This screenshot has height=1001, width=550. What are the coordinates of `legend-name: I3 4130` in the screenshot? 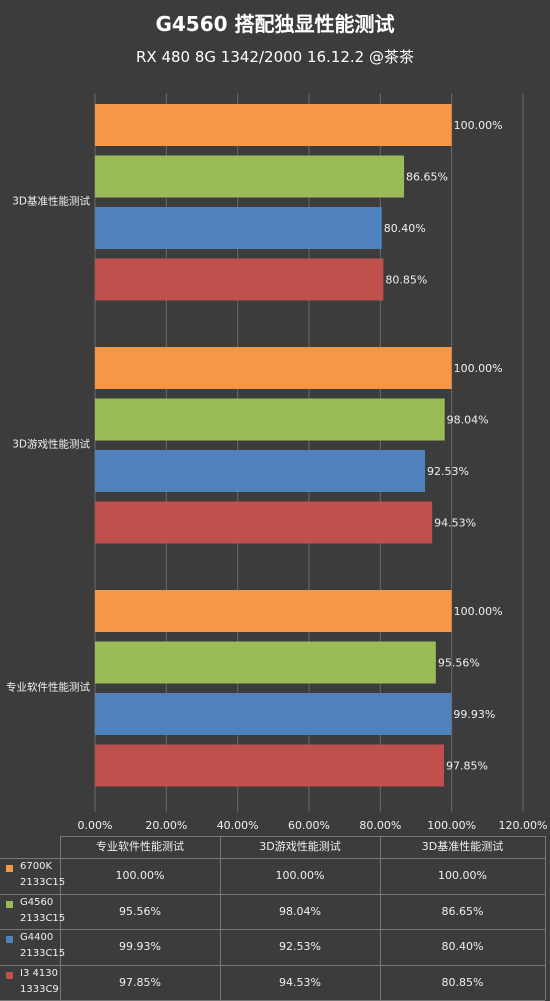 It's located at (39, 973).